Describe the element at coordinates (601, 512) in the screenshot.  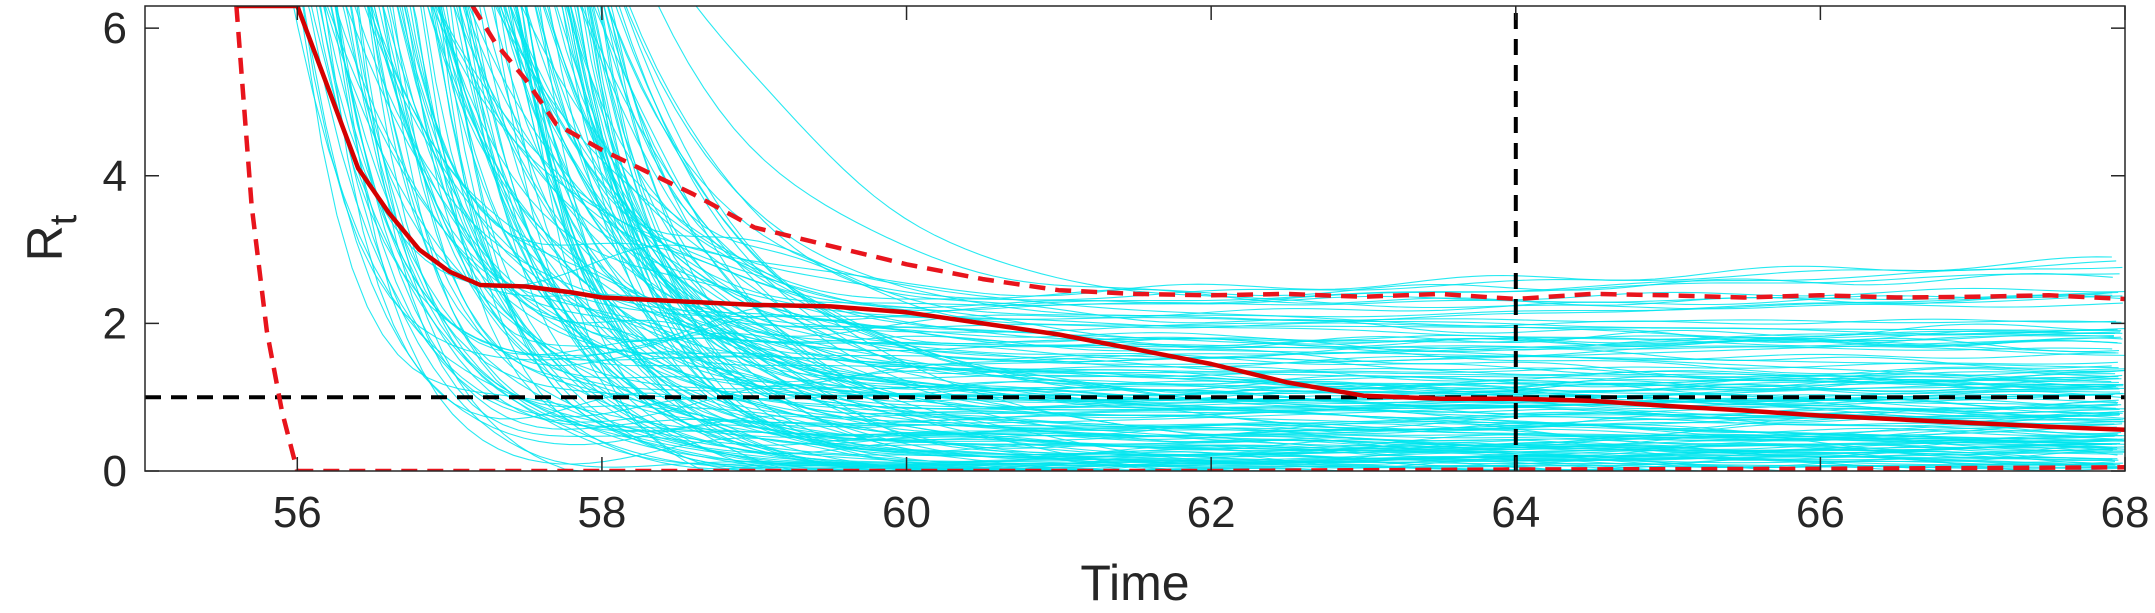
I see `x-tick-label: 58` at that location.